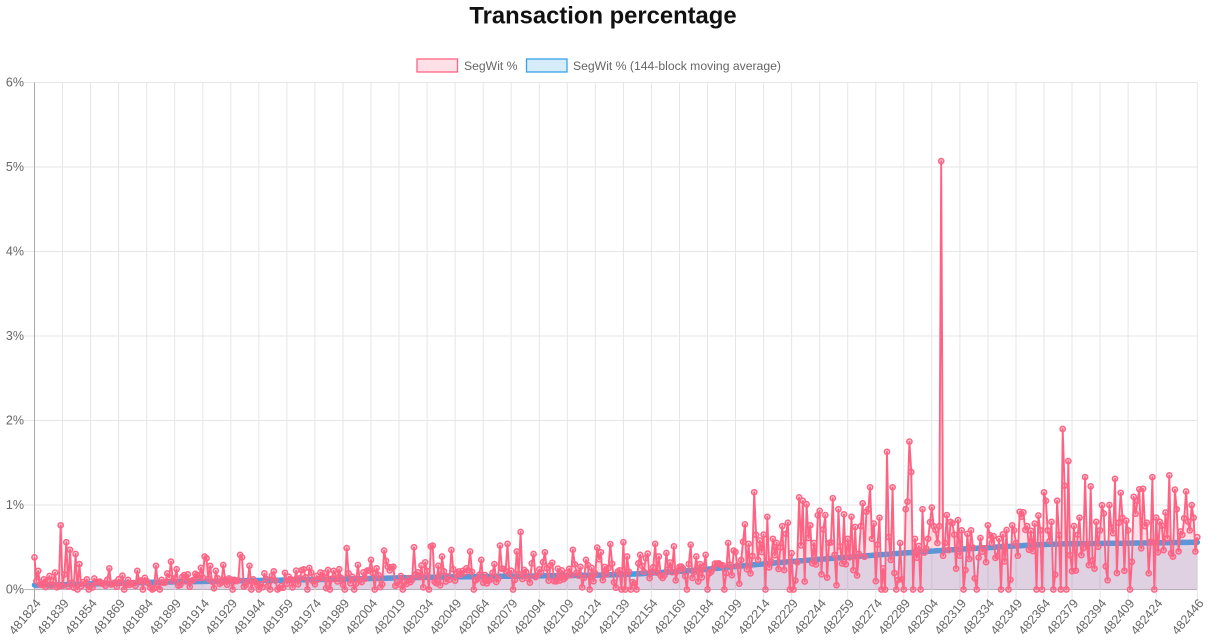 This screenshot has width=1223, height=640. What do you see at coordinates (491, 66) in the screenshot?
I see `svg-text: SegWit %` at bounding box center [491, 66].